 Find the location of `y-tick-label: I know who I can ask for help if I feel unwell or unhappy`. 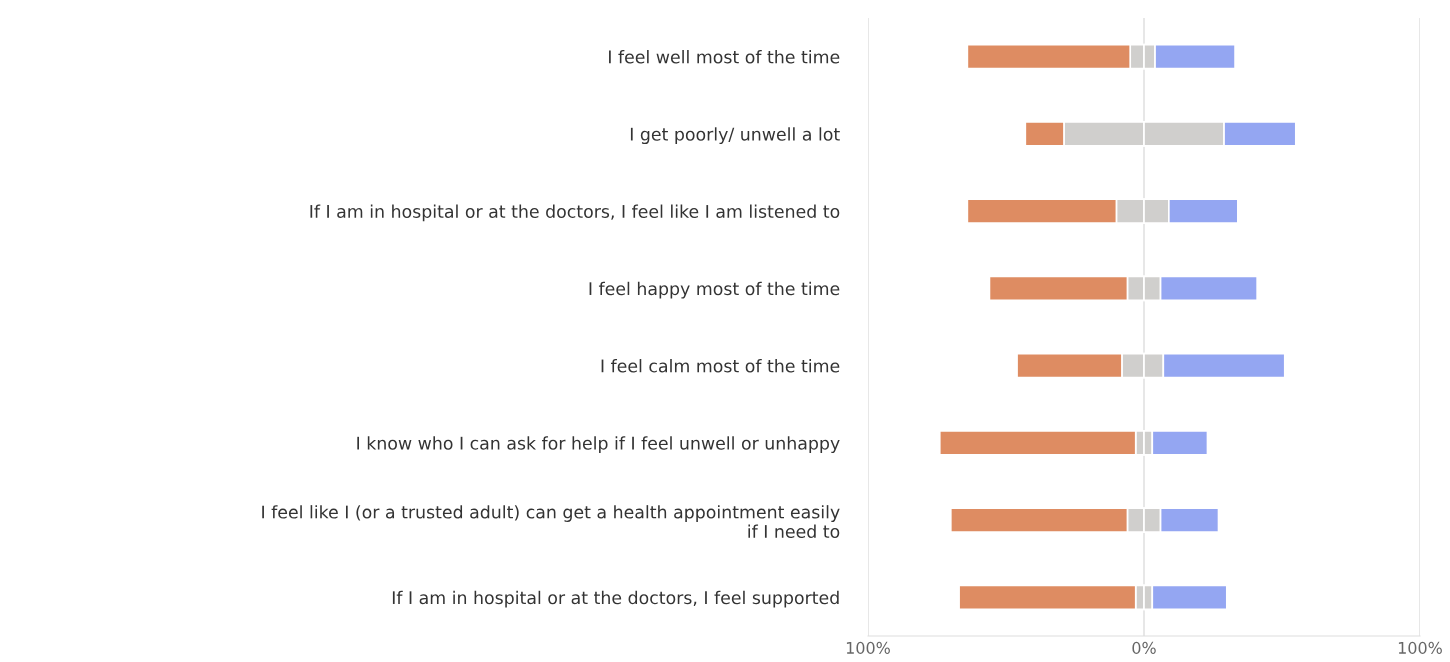

y-tick-label: I know who I can ask for help if I feel unwell or unhappy is located at coordinates (598, 445).